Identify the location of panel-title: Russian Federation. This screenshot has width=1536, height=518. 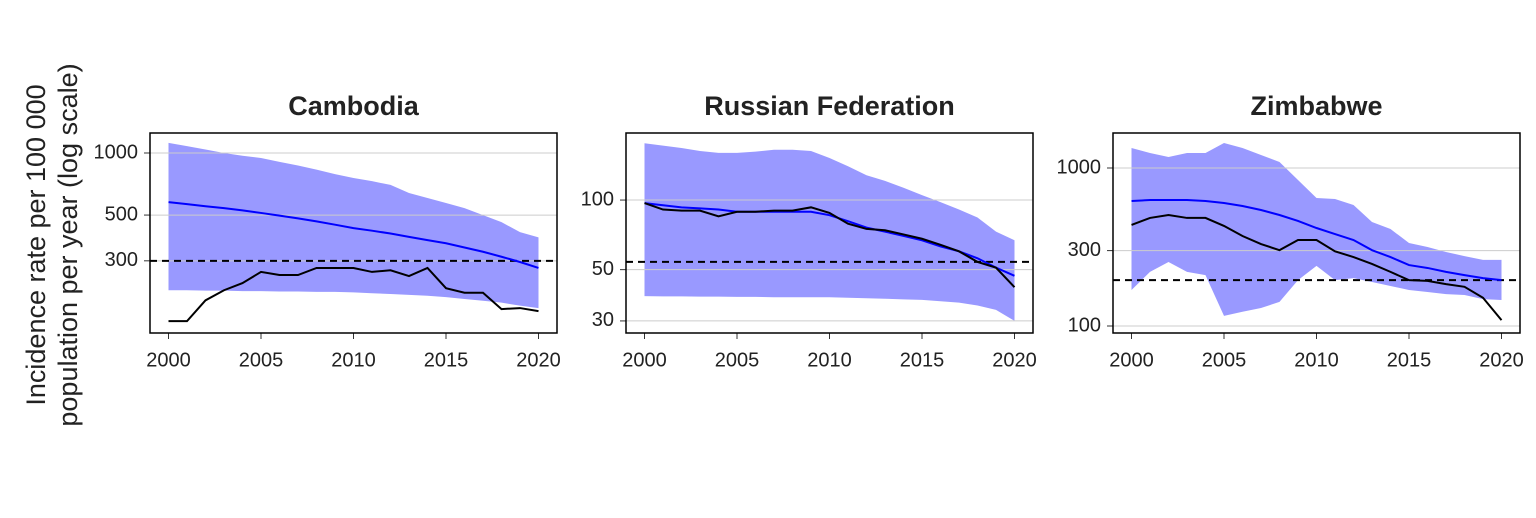
(829, 106).